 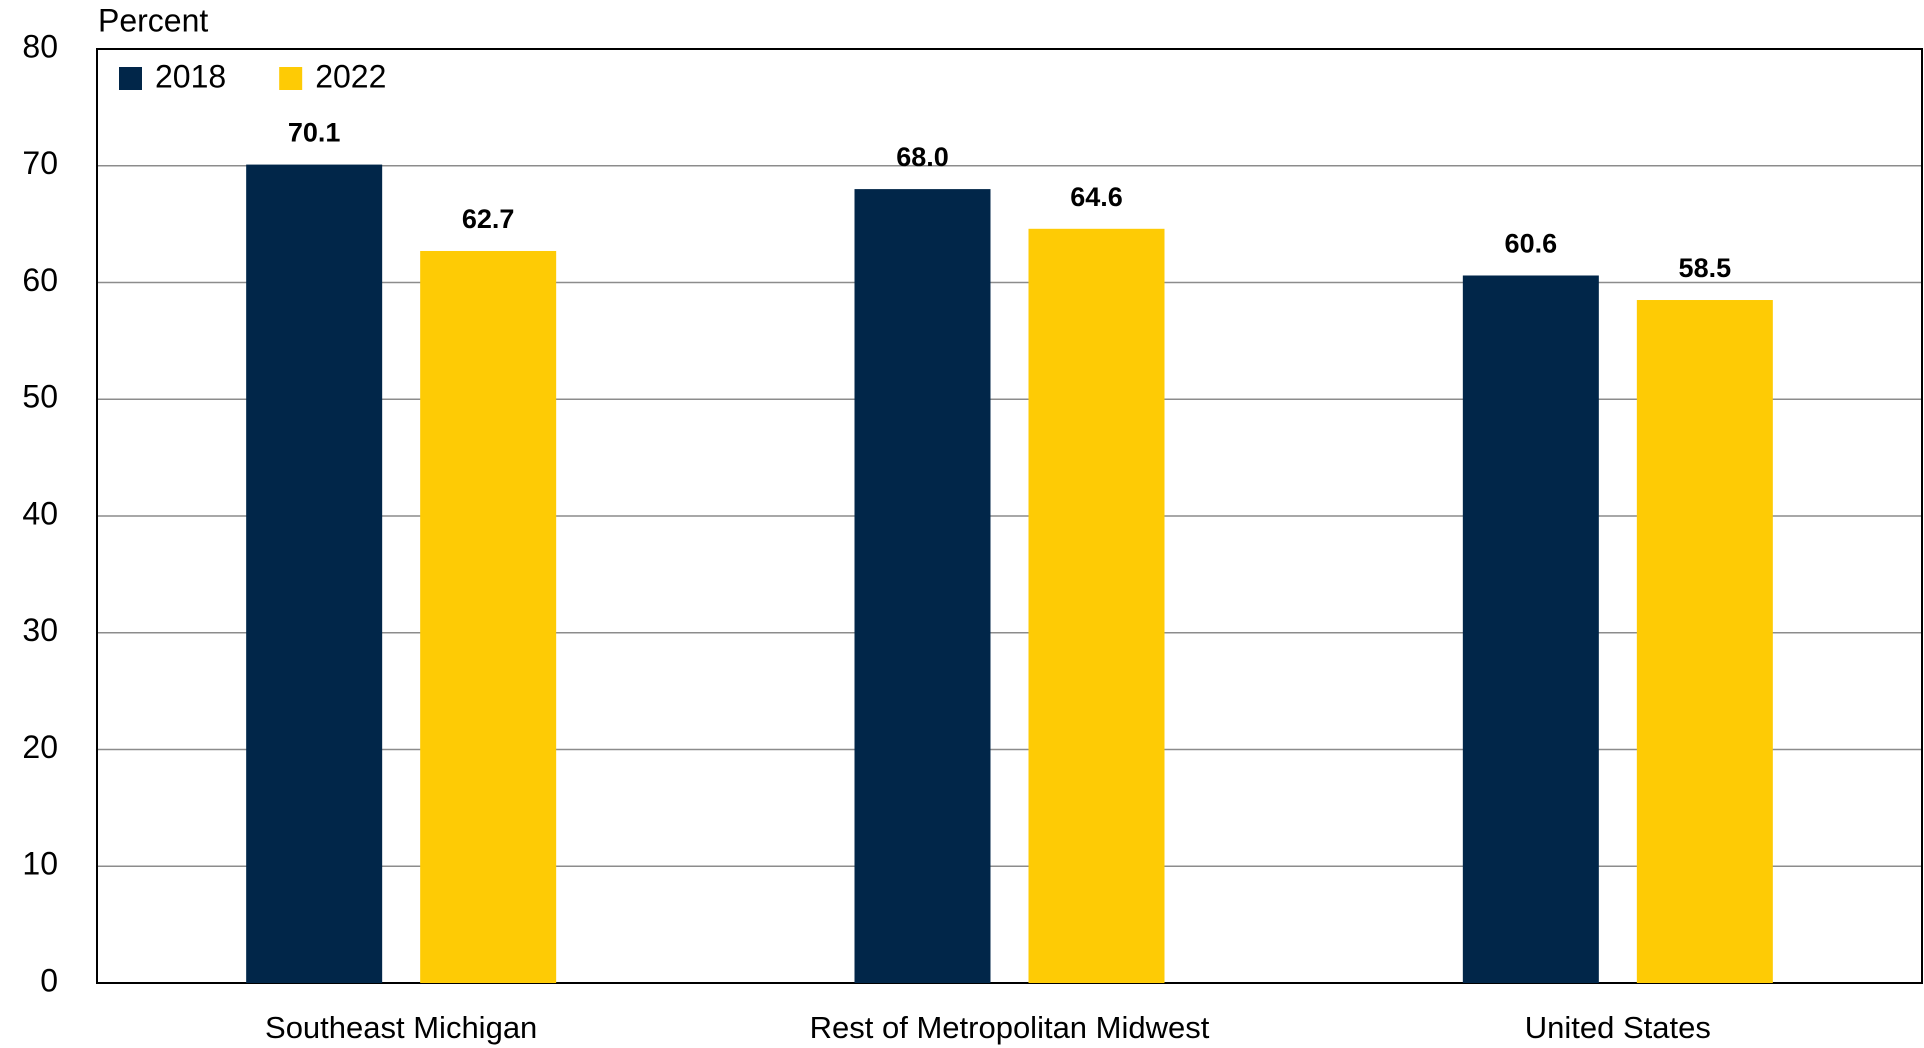 What do you see at coordinates (401, 1027) in the screenshot?
I see `x-tick-label: Southeast Michigan` at bounding box center [401, 1027].